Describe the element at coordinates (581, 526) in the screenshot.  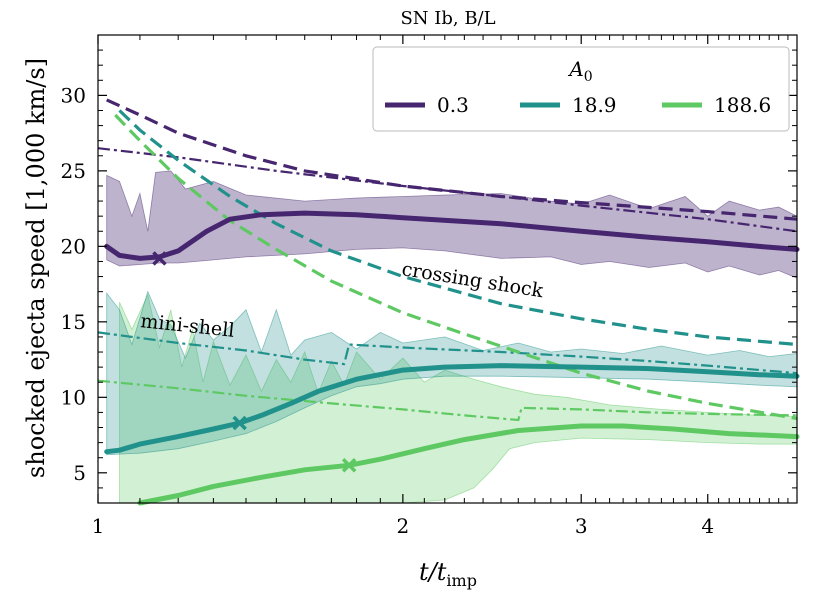
I see `x-tick-label: 3` at that location.